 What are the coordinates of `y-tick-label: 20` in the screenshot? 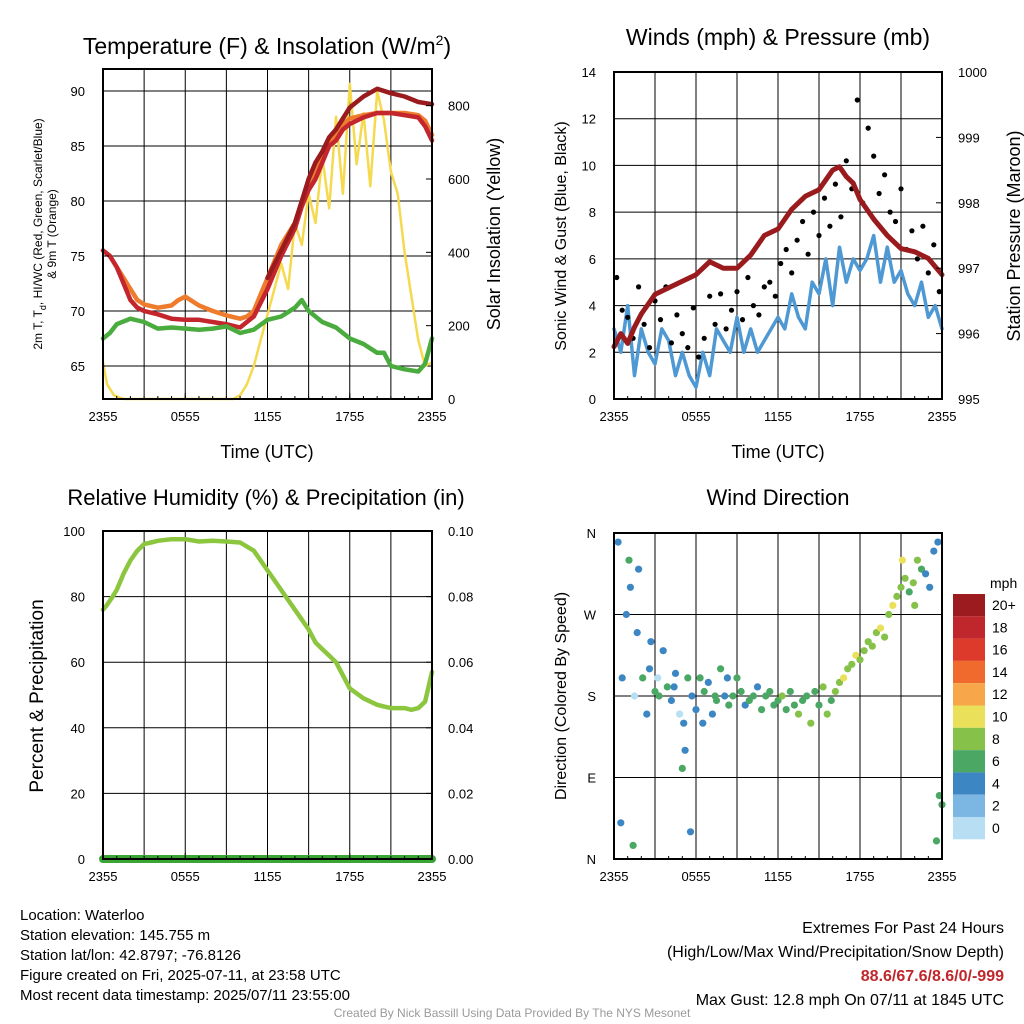 It's located at (78, 793).